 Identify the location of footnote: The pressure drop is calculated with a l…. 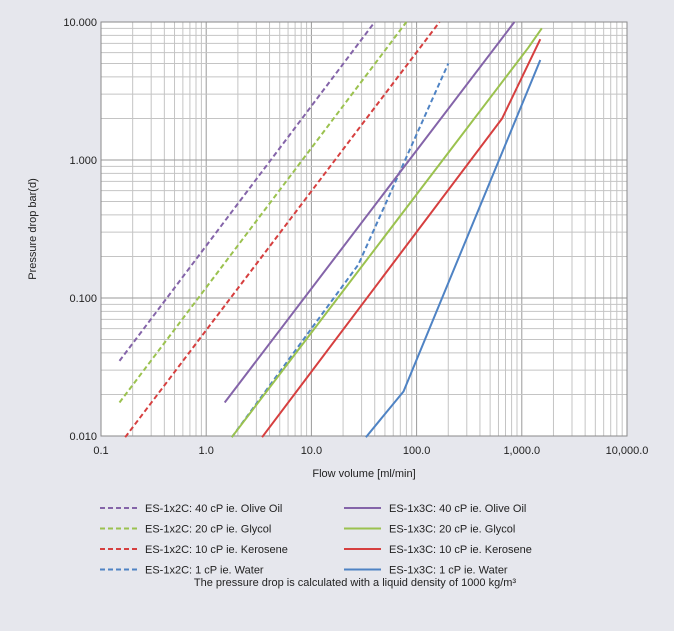
(355, 583).